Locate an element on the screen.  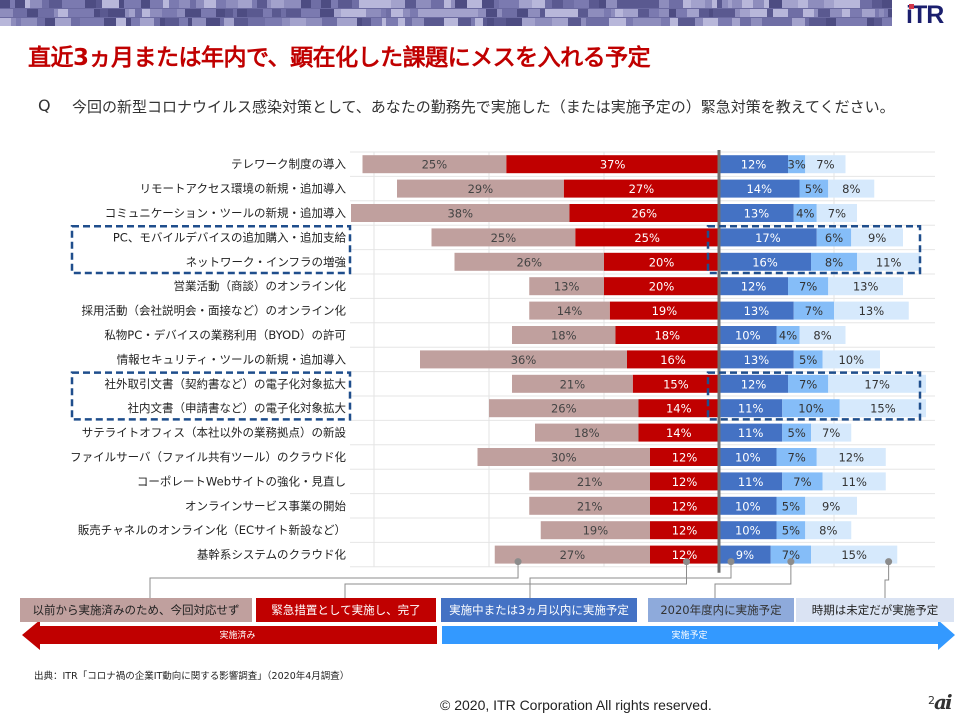
data-label-emergency-done: 12% is located at coordinates (685, 482).